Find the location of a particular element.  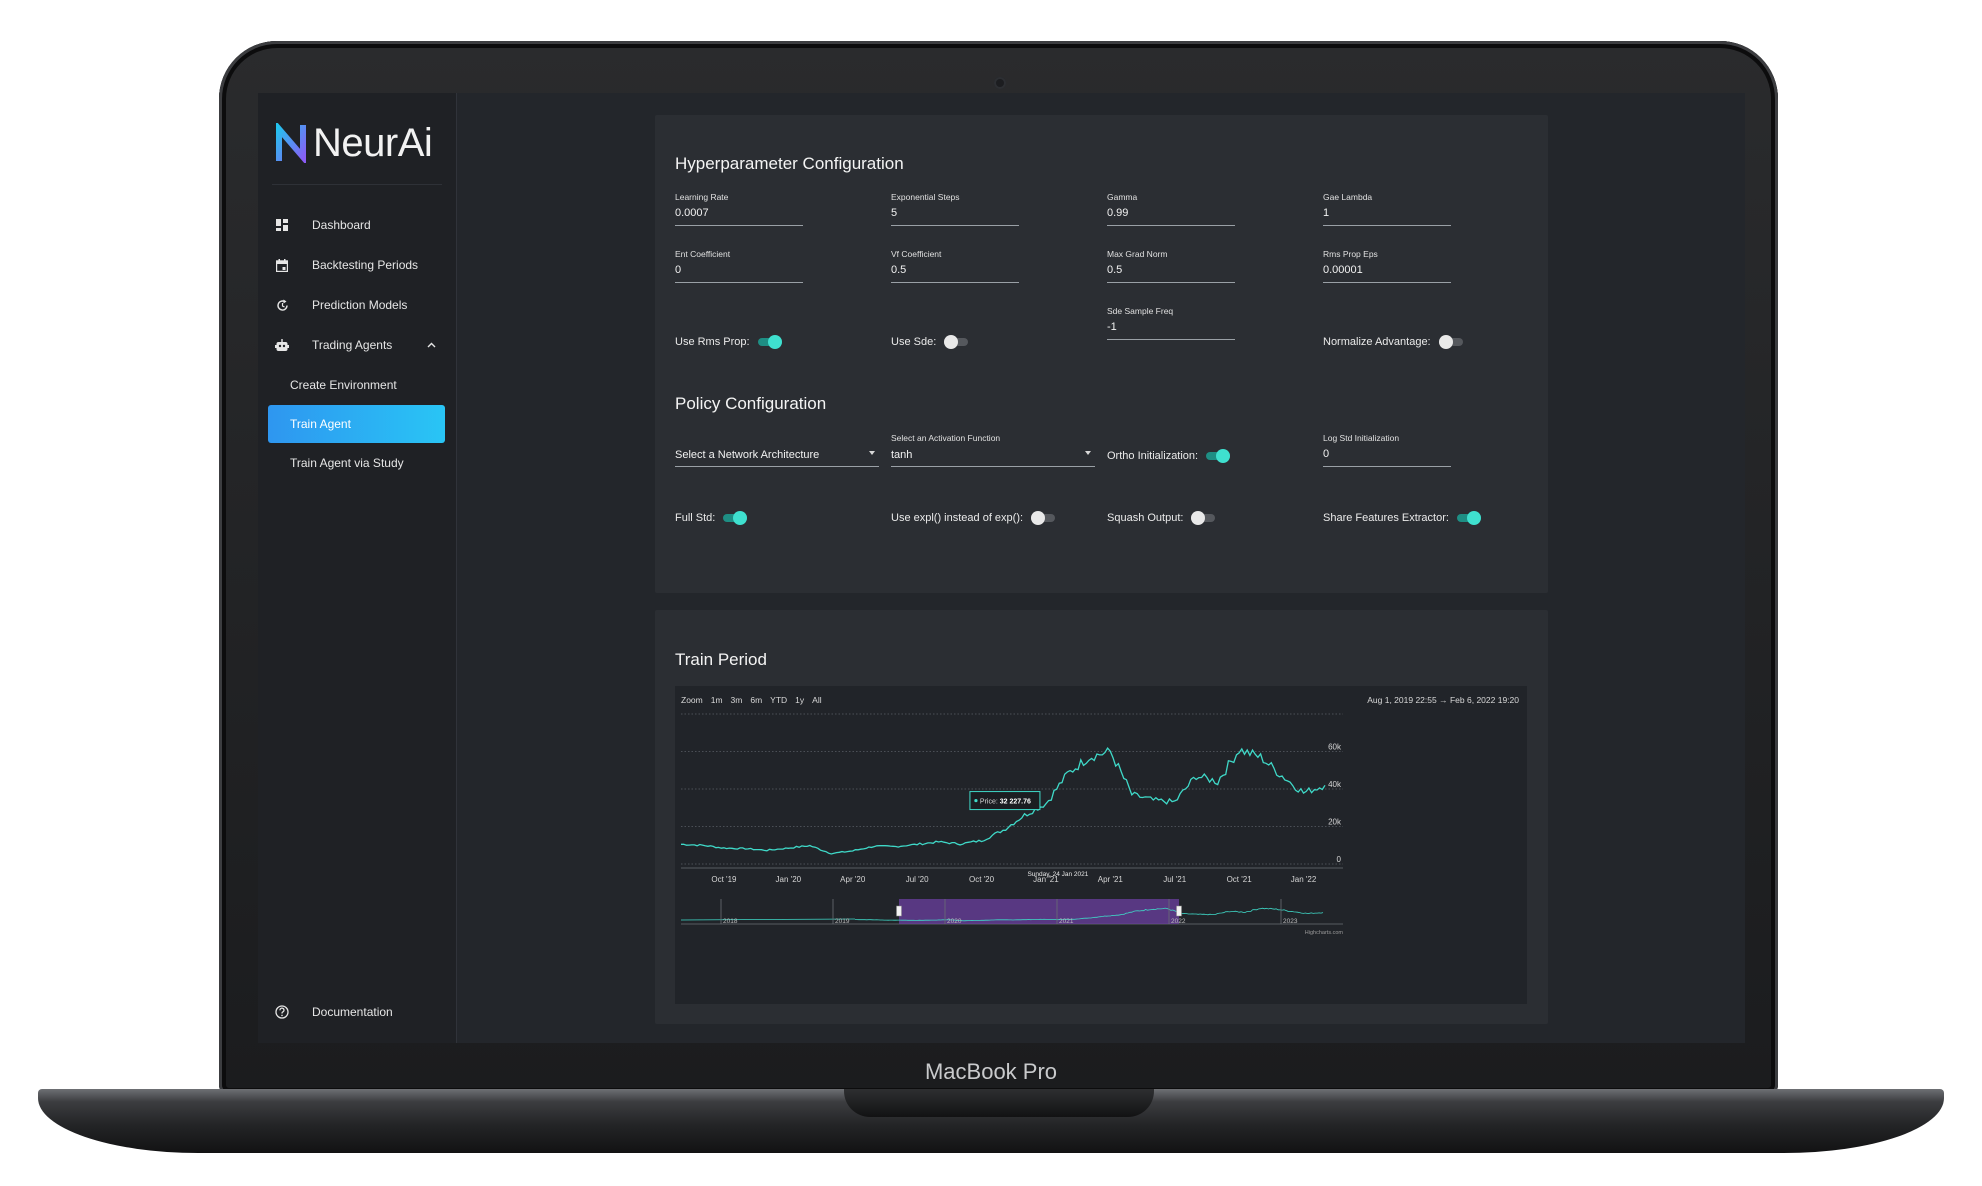

range-arrow: → is located at coordinates (1443, 700).